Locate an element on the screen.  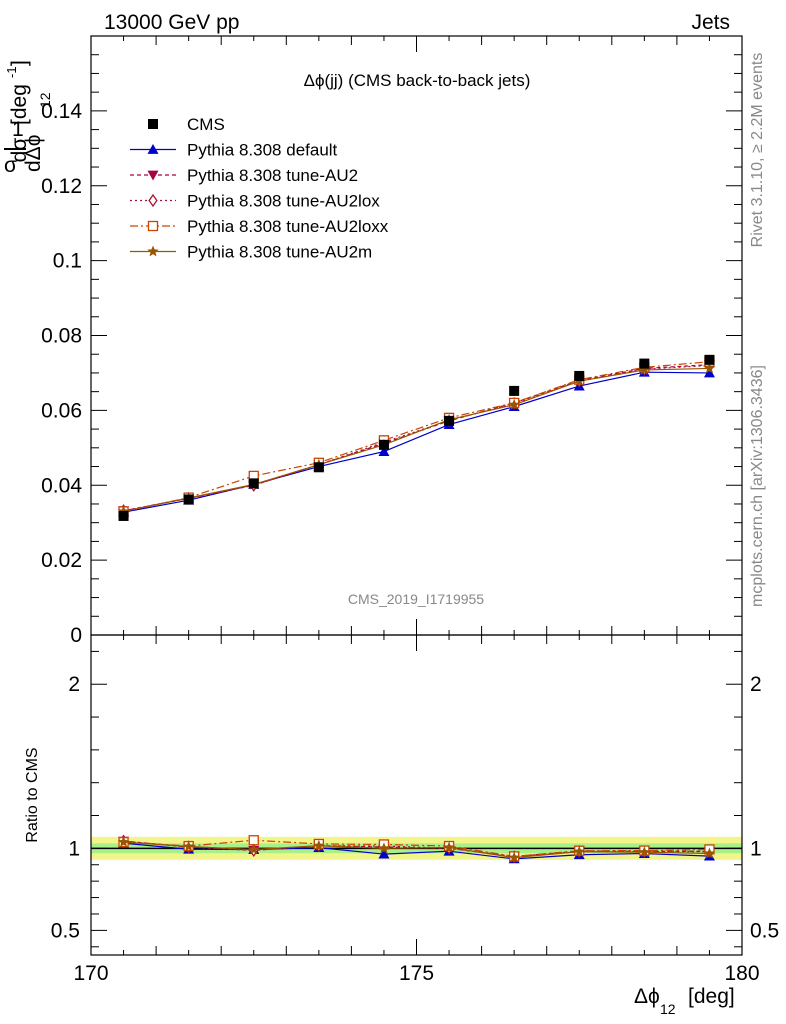
analysis-watermark: CMS_2019_I1719955 is located at coordinates (416, 599).